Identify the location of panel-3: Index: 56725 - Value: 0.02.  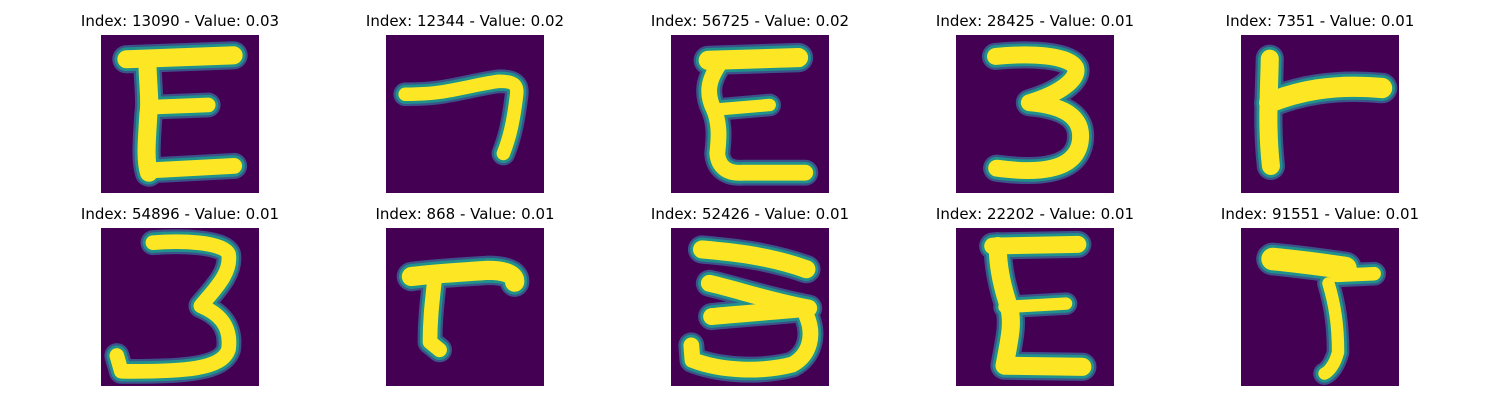
(750, 100).